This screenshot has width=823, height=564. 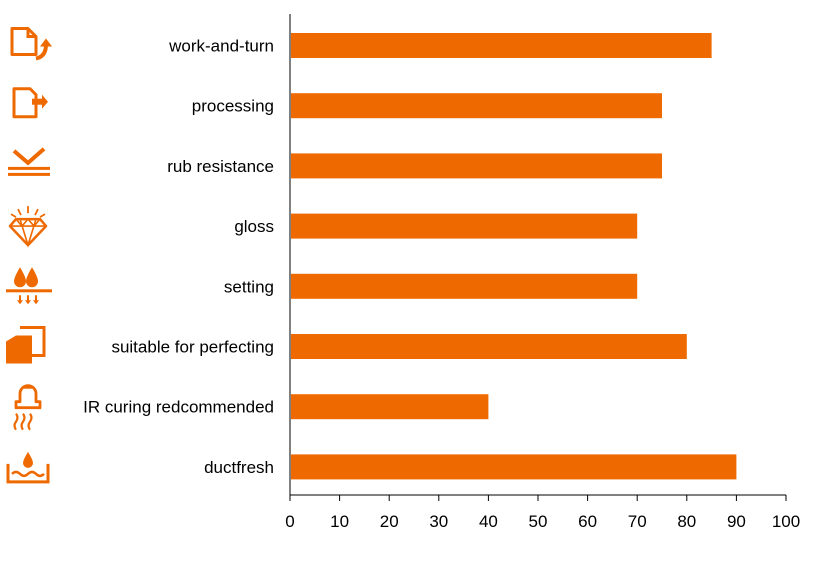 I want to click on drops-setting-icon, so click(x=29, y=286).